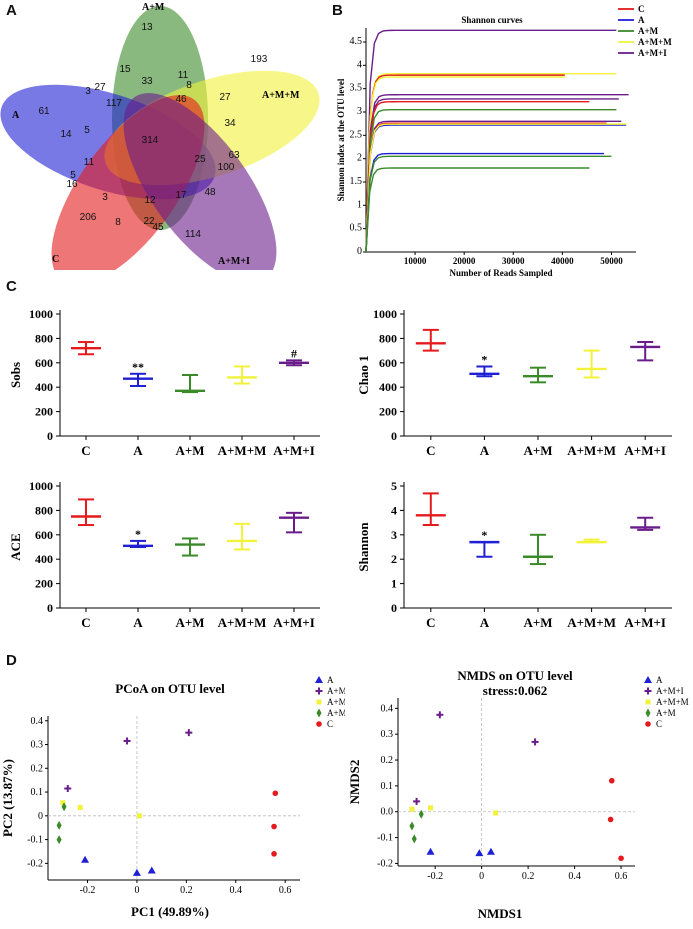 The image size is (693, 929). Describe the element at coordinates (385, 838) in the screenshot. I see `y-tick-label: -0.1` at that location.